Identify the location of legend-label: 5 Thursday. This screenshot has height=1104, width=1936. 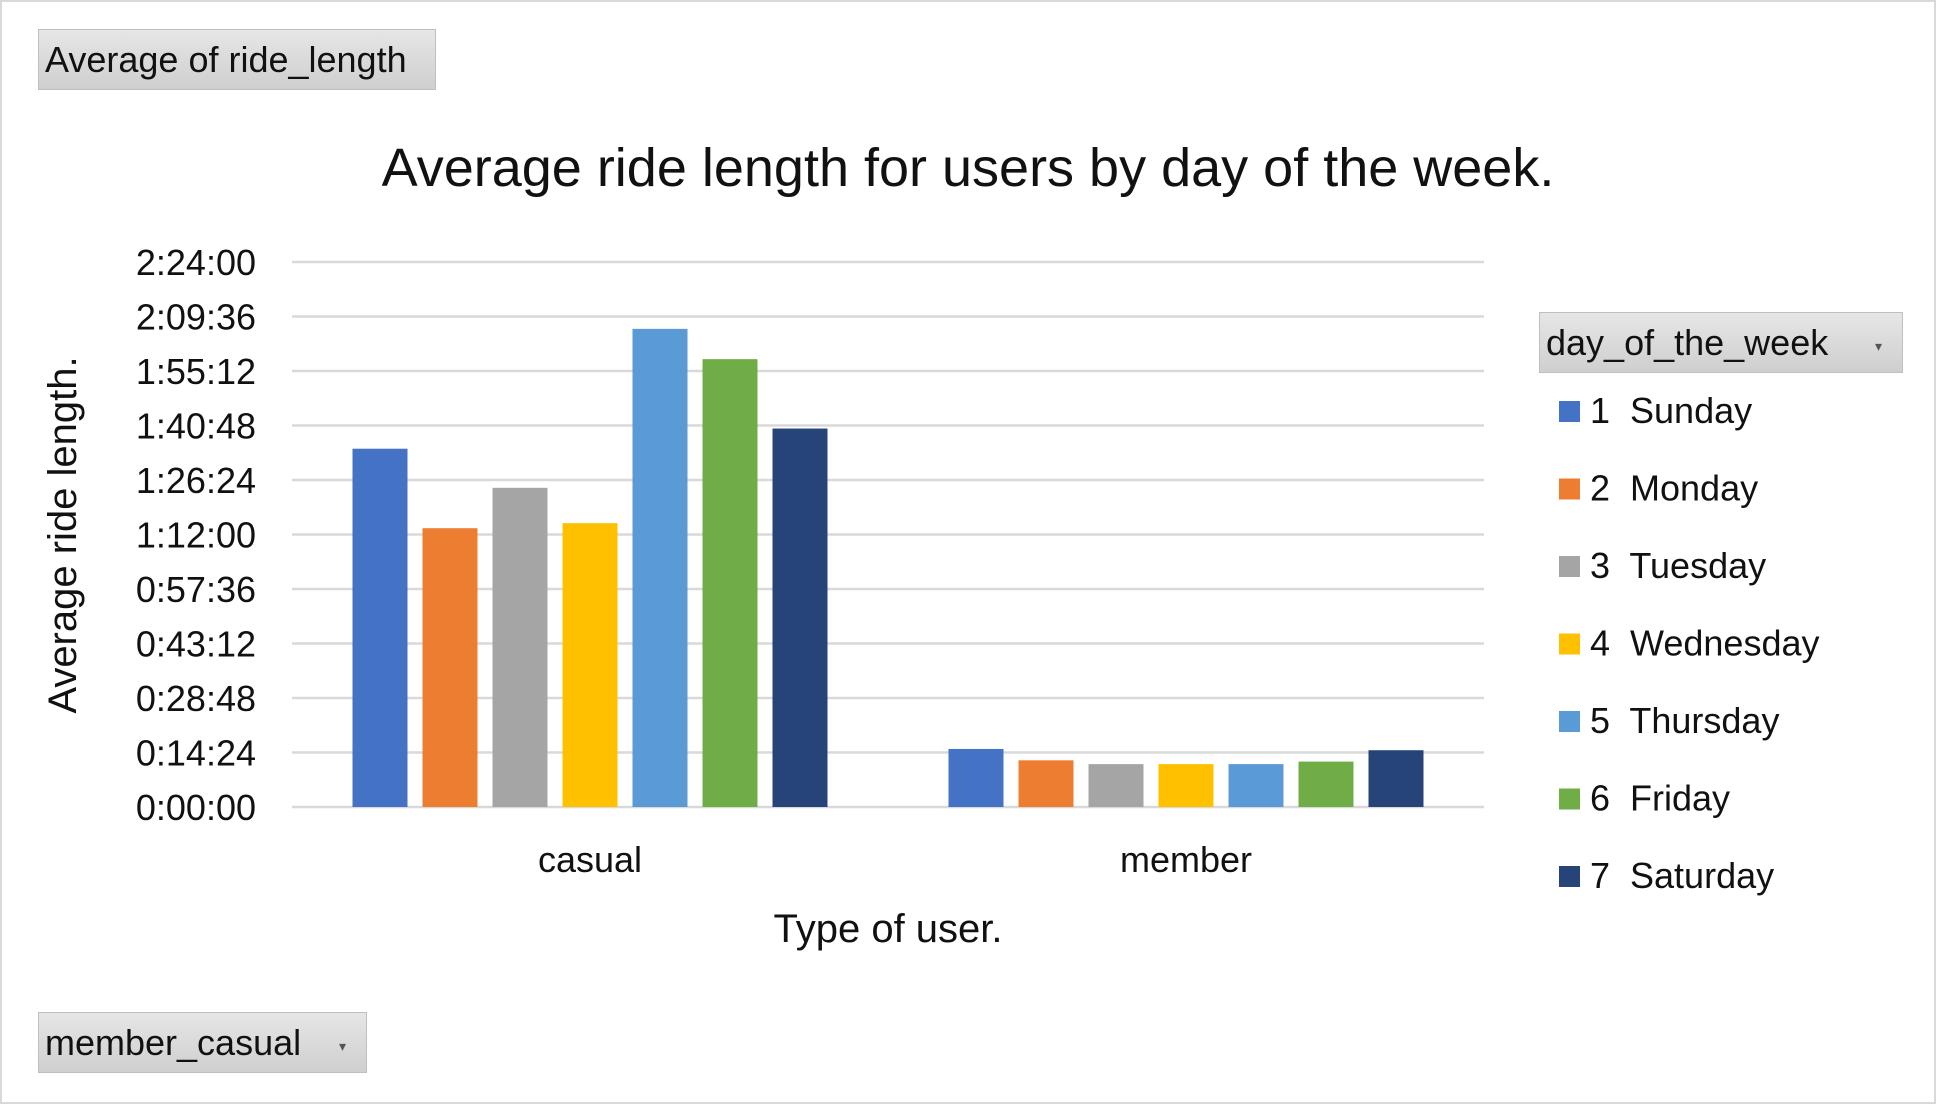
(1684, 720).